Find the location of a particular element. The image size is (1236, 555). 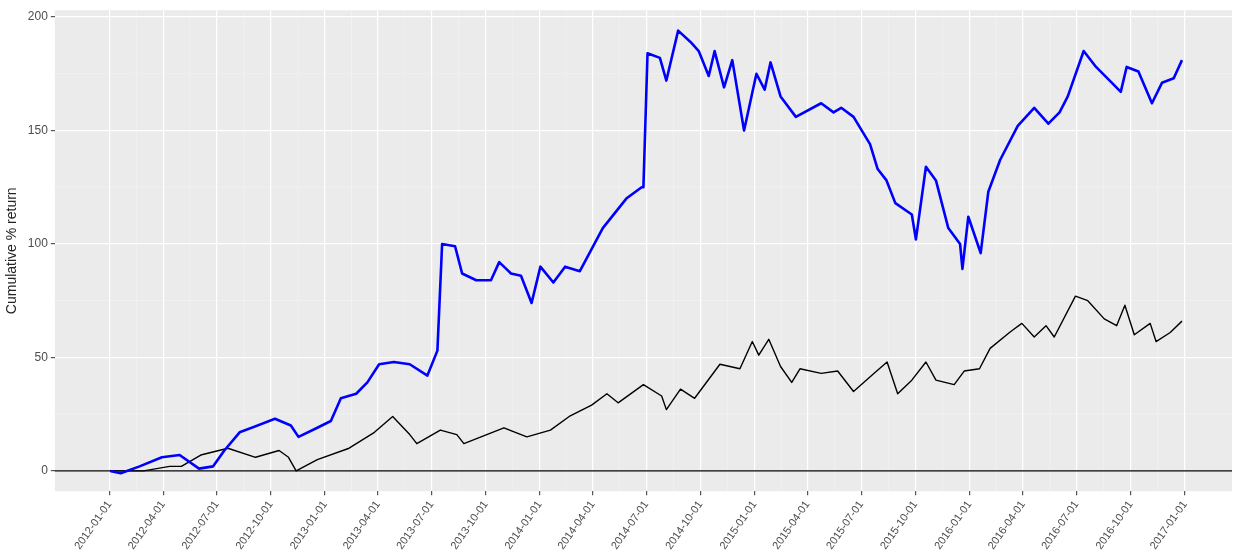

y-tick-label: 200 is located at coordinates (38, 16).